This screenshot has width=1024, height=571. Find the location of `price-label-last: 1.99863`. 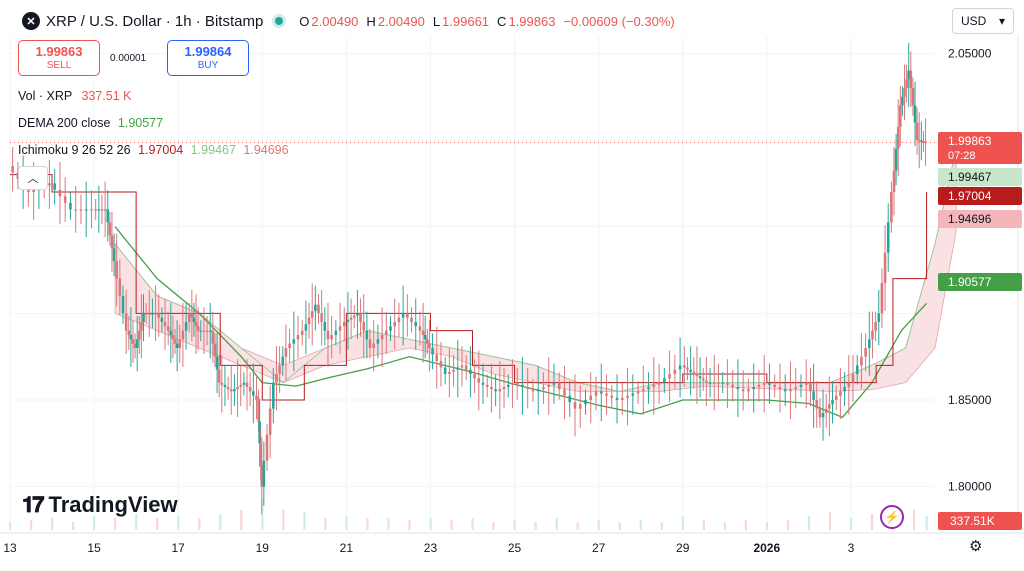

price-label-last: 1.99863 is located at coordinates (970, 141).